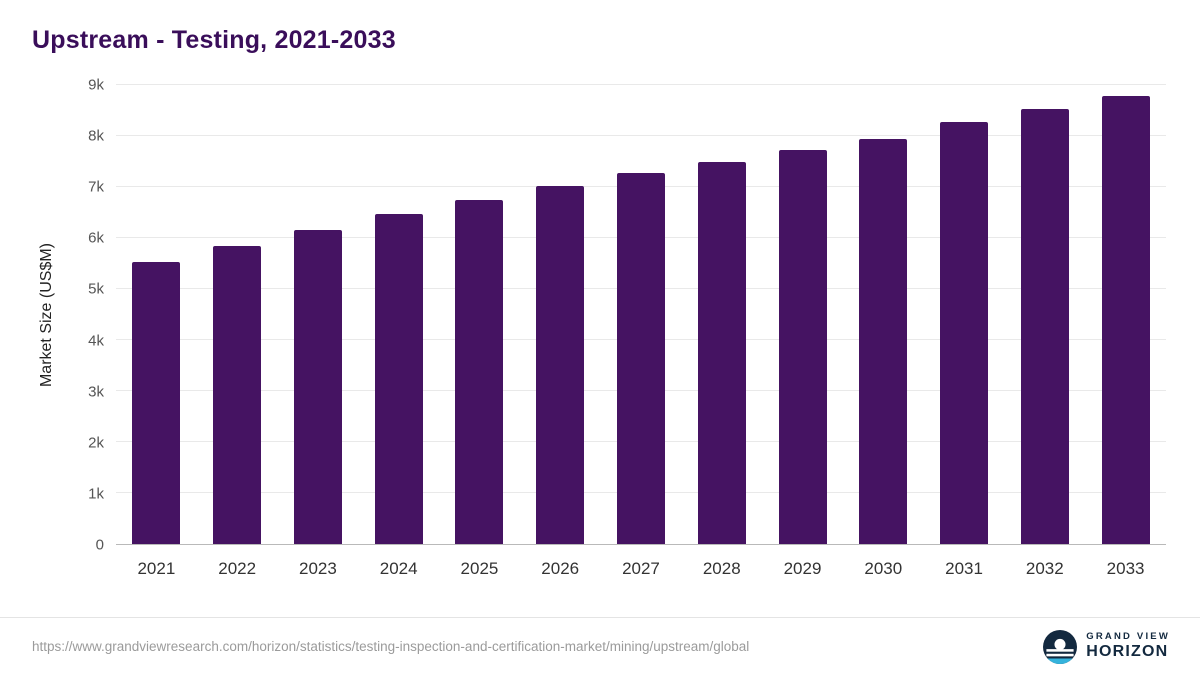 This screenshot has height=675, width=1200. I want to click on x-tick-label: 2026, so click(560, 568).